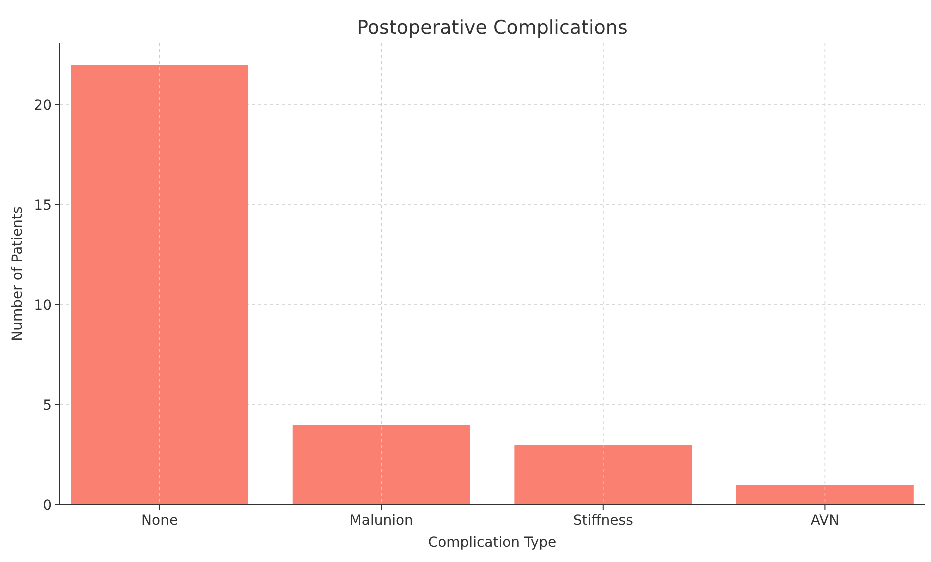 Image resolution: width=931 pixels, height=562 pixels. What do you see at coordinates (43, 206) in the screenshot?
I see `y-tick-label: 15` at bounding box center [43, 206].